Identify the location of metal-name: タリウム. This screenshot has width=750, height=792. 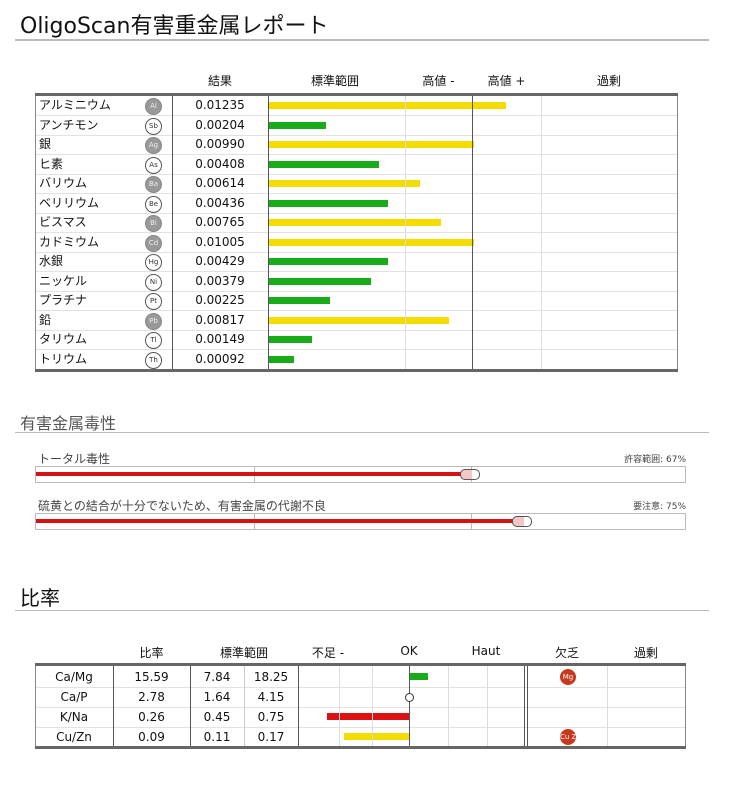
(63, 339).